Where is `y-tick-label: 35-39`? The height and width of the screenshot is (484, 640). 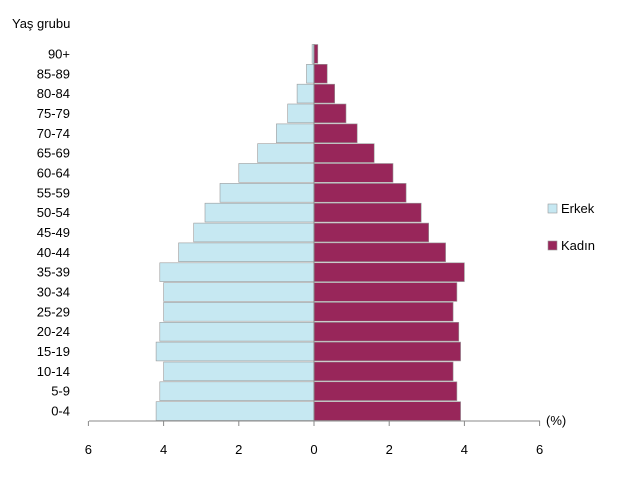
y-tick-label: 35-39 is located at coordinates (53, 272).